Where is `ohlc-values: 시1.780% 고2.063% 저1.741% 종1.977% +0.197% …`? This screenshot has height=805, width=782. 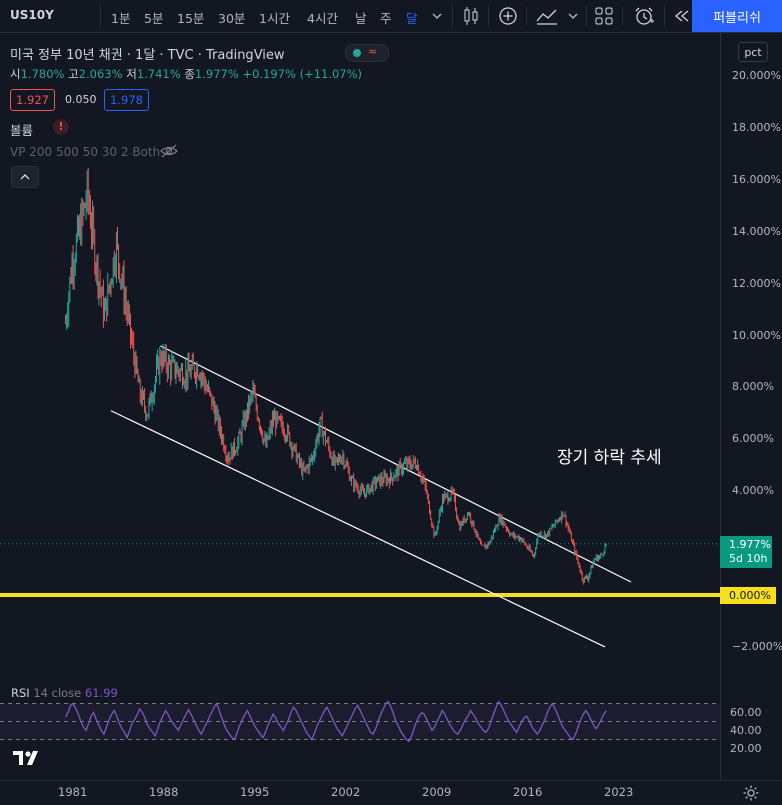 ohlc-values: 시1.780% 고2.063% 저1.741% 종1.977% +0.197% … is located at coordinates (186, 74).